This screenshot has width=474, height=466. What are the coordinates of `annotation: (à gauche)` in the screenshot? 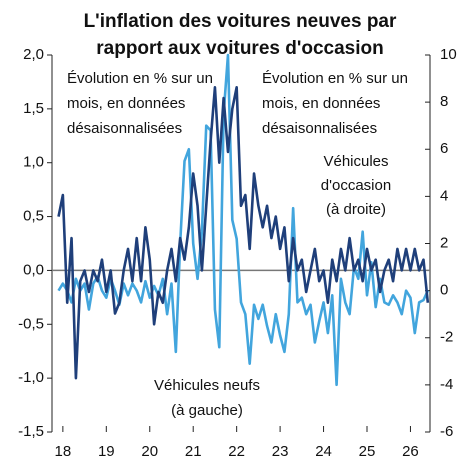 It's located at (207, 410).